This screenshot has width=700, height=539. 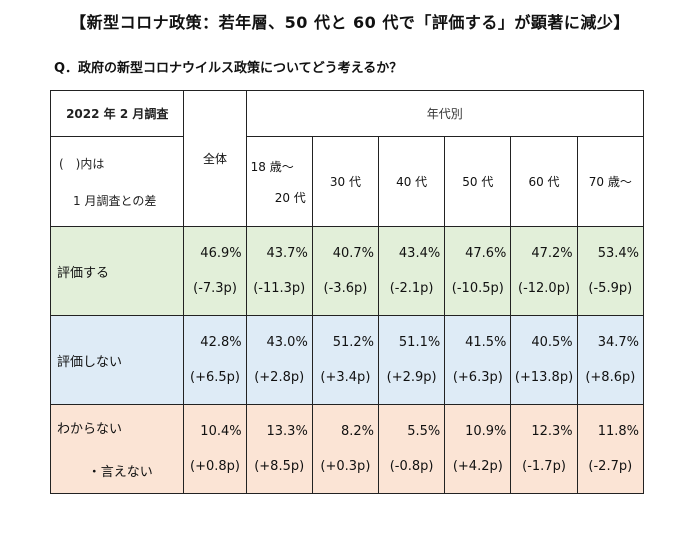 What do you see at coordinates (618, 342) in the screenshot?
I see `cell-value: 34.7%` at bounding box center [618, 342].